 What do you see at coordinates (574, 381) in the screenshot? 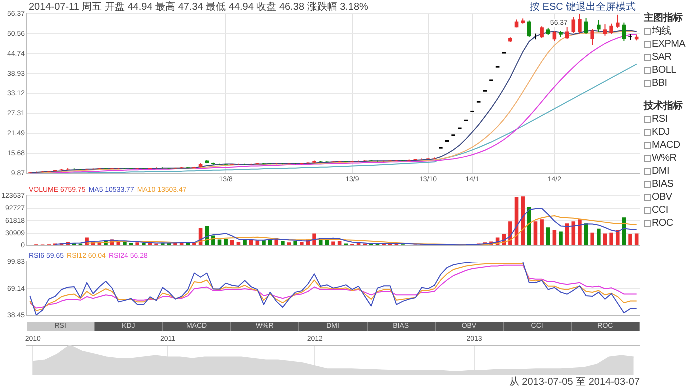
I see `text: 从 2013-07-05 至 2014-03-07` at bounding box center [574, 381].